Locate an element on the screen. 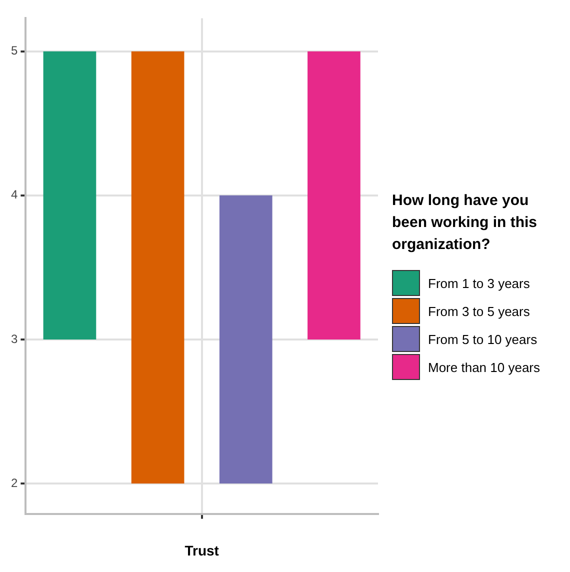 This screenshot has width=570, height=572. legend-label: More than 10 years is located at coordinates (484, 367).